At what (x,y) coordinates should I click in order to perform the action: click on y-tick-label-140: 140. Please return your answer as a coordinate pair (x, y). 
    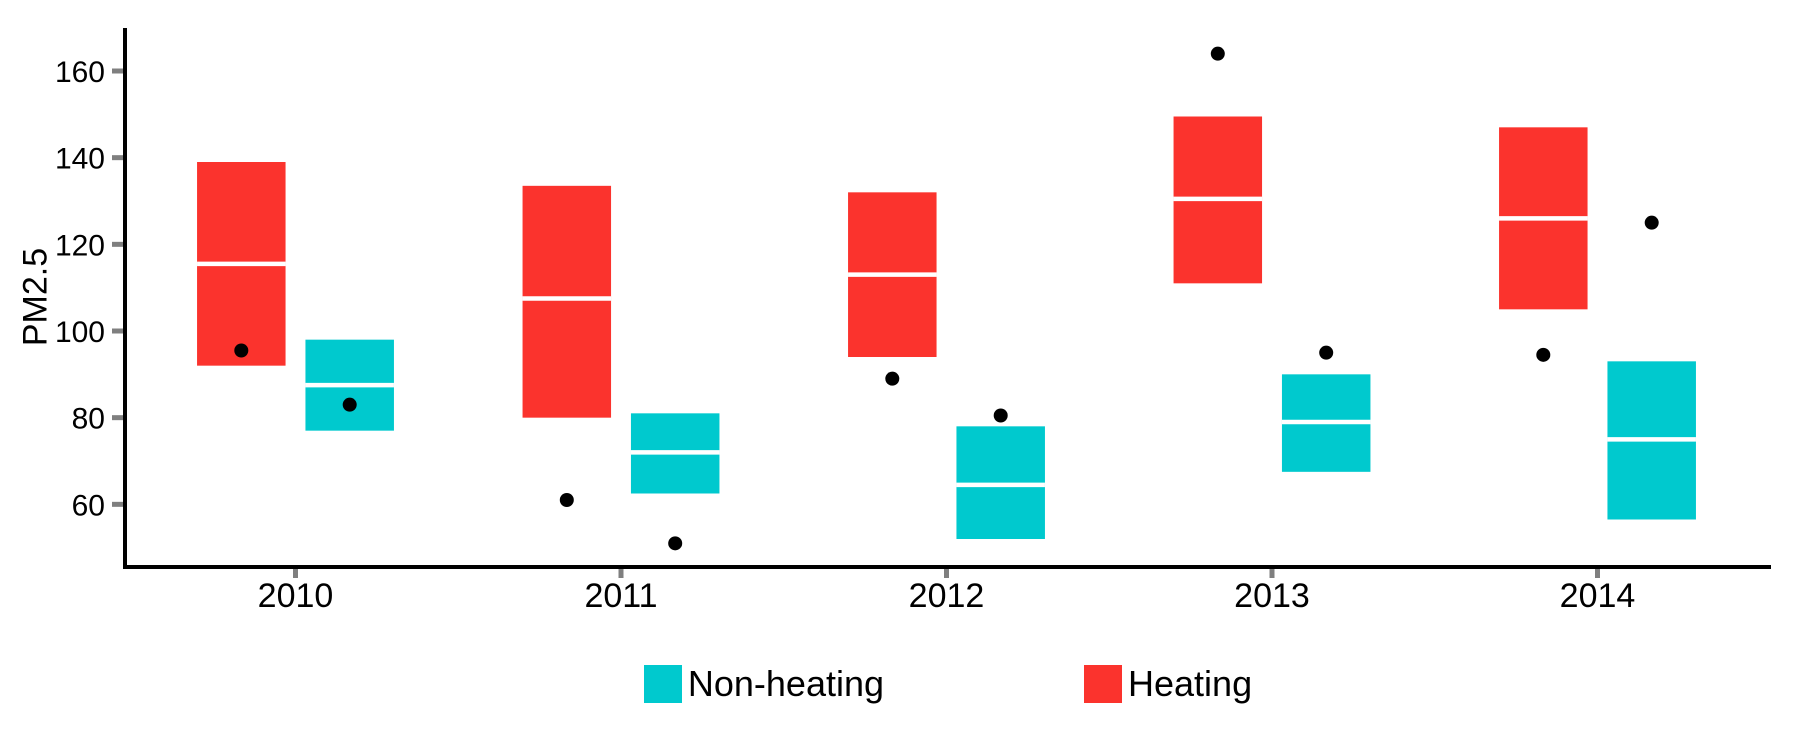
    Looking at the image, I should click on (80, 159).